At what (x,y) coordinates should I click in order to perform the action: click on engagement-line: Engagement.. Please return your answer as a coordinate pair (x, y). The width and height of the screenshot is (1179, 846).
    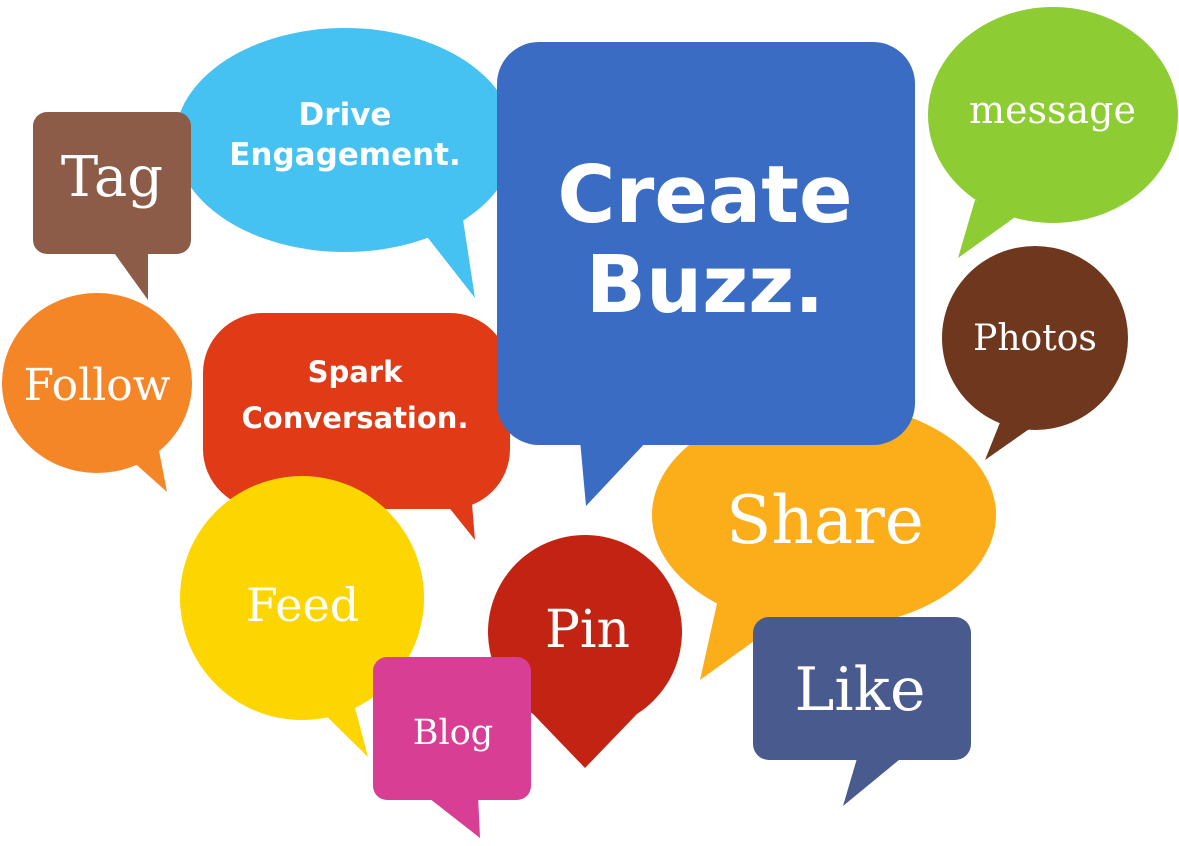
    Looking at the image, I should click on (345, 155).